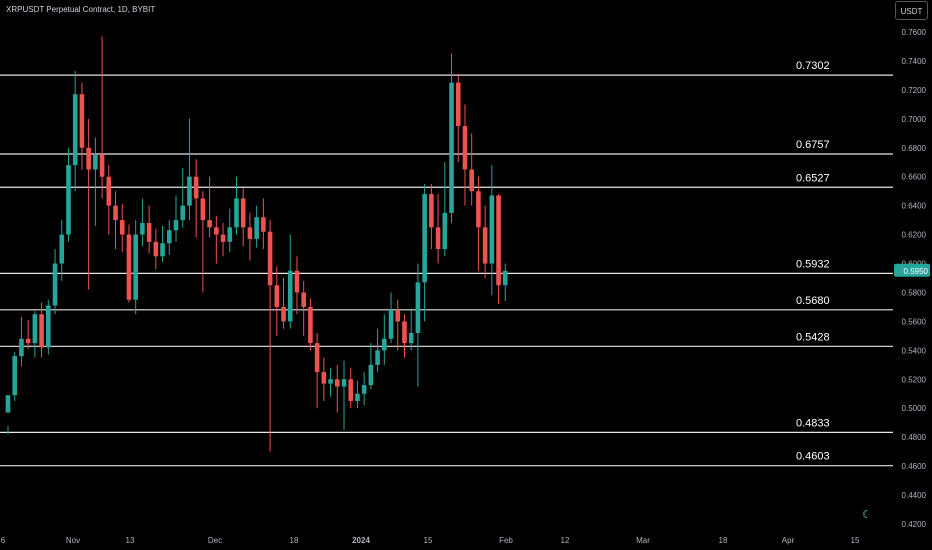 The image size is (932, 550). What do you see at coordinates (643, 540) in the screenshot?
I see `x-tick-label: Mar` at bounding box center [643, 540].